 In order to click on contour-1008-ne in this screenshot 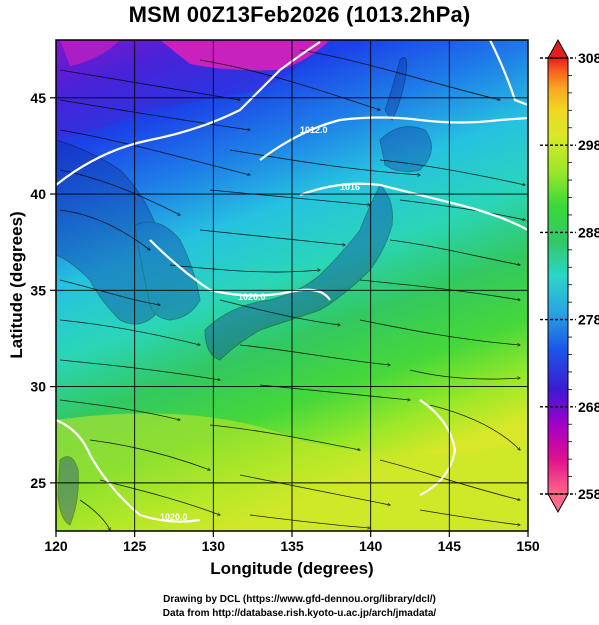, I will do `click(508, 73)`.